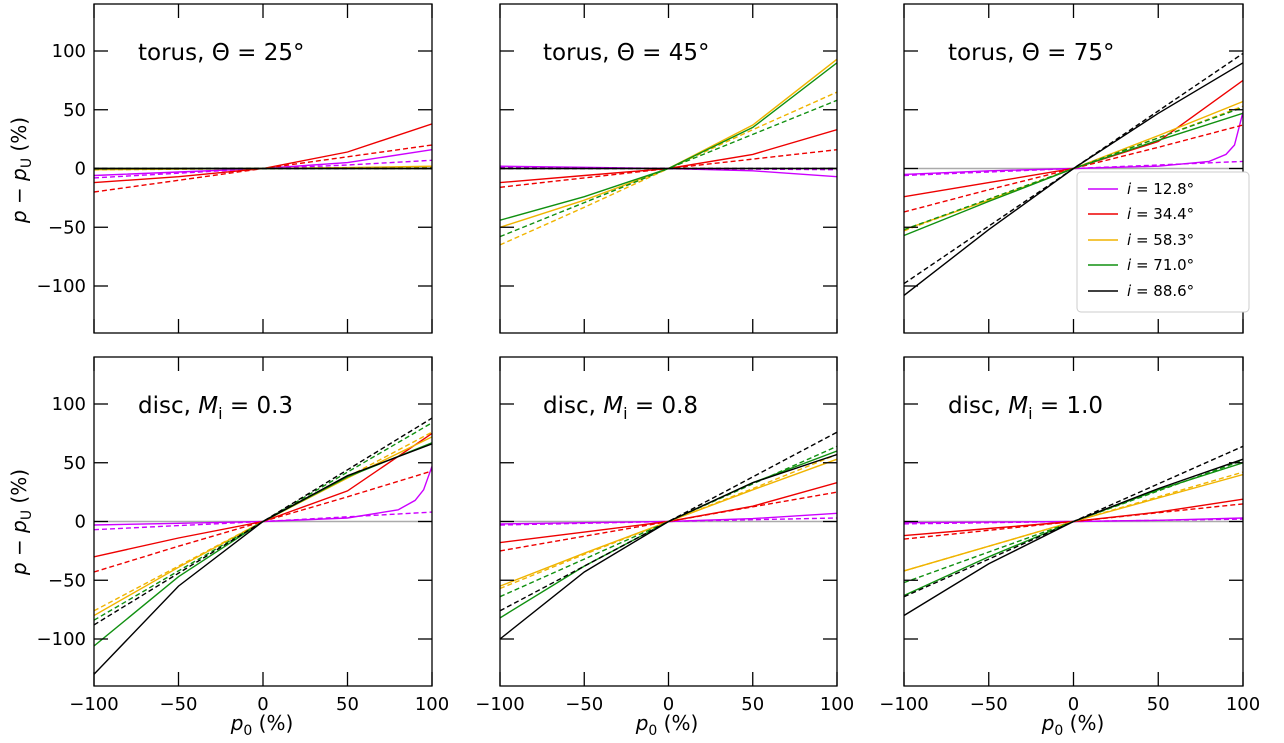 This screenshot has width=1284, height=743. I want to click on panel-3: torus, Θ = 75°, so click(1073, 168).